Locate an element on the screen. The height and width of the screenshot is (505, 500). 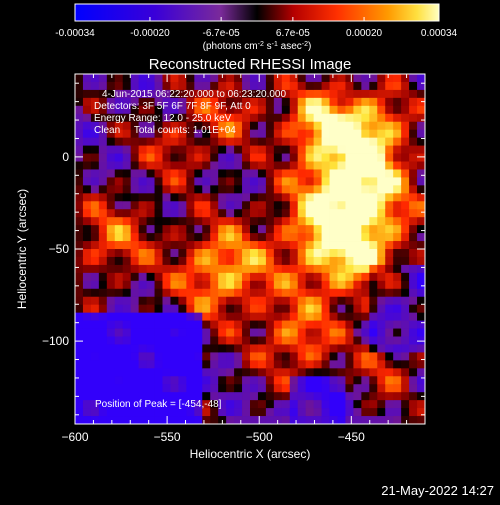
colorbar-frame is located at coordinates (257, 12).